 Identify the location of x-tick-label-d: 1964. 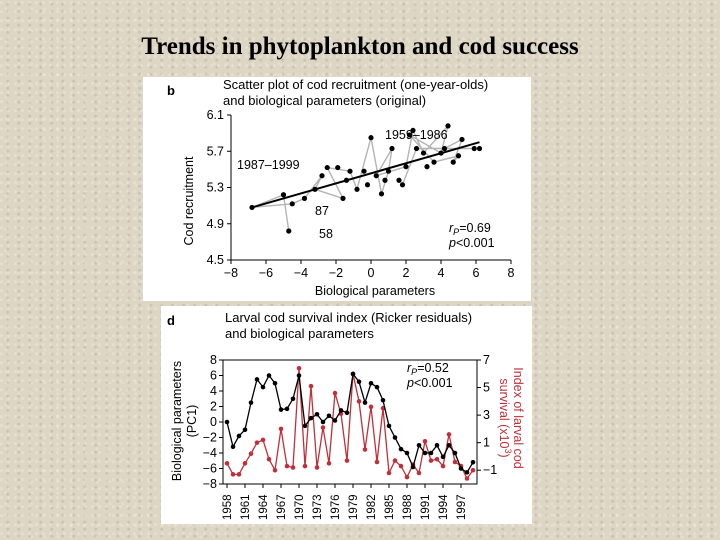
(264, 507).